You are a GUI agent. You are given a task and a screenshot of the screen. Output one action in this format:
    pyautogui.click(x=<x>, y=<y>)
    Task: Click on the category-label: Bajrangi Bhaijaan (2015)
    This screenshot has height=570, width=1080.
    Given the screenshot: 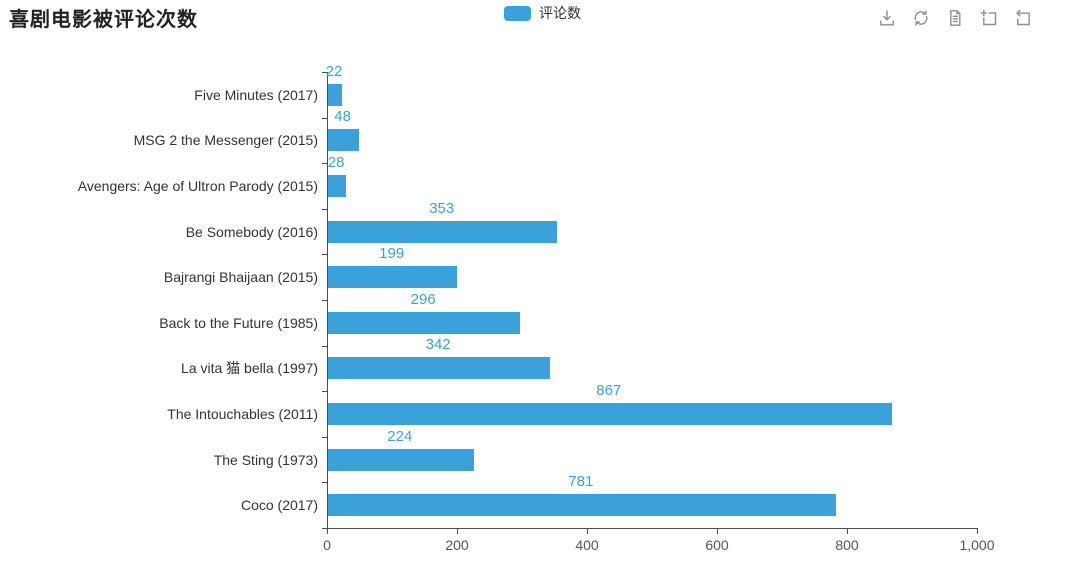 What is the action you would take?
    pyautogui.click(x=240, y=277)
    